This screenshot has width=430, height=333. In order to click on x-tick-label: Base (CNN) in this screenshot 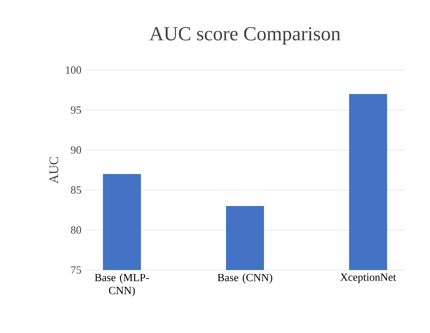, I will do `click(245, 279)`.